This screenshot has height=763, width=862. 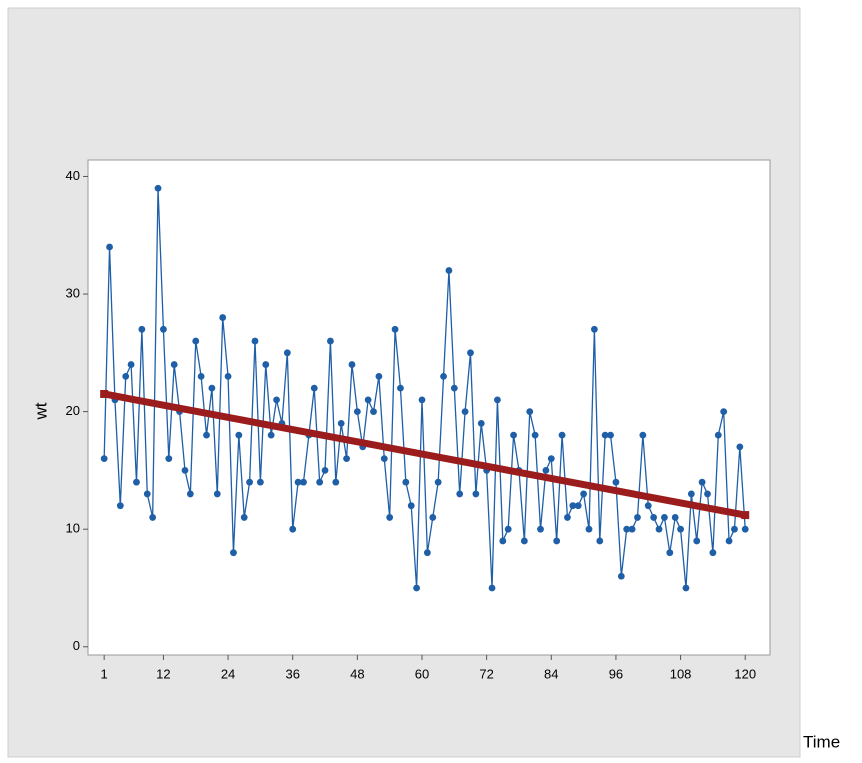 What do you see at coordinates (73, 410) in the screenshot?
I see `y-tick-label: 20` at bounding box center [73, 410].